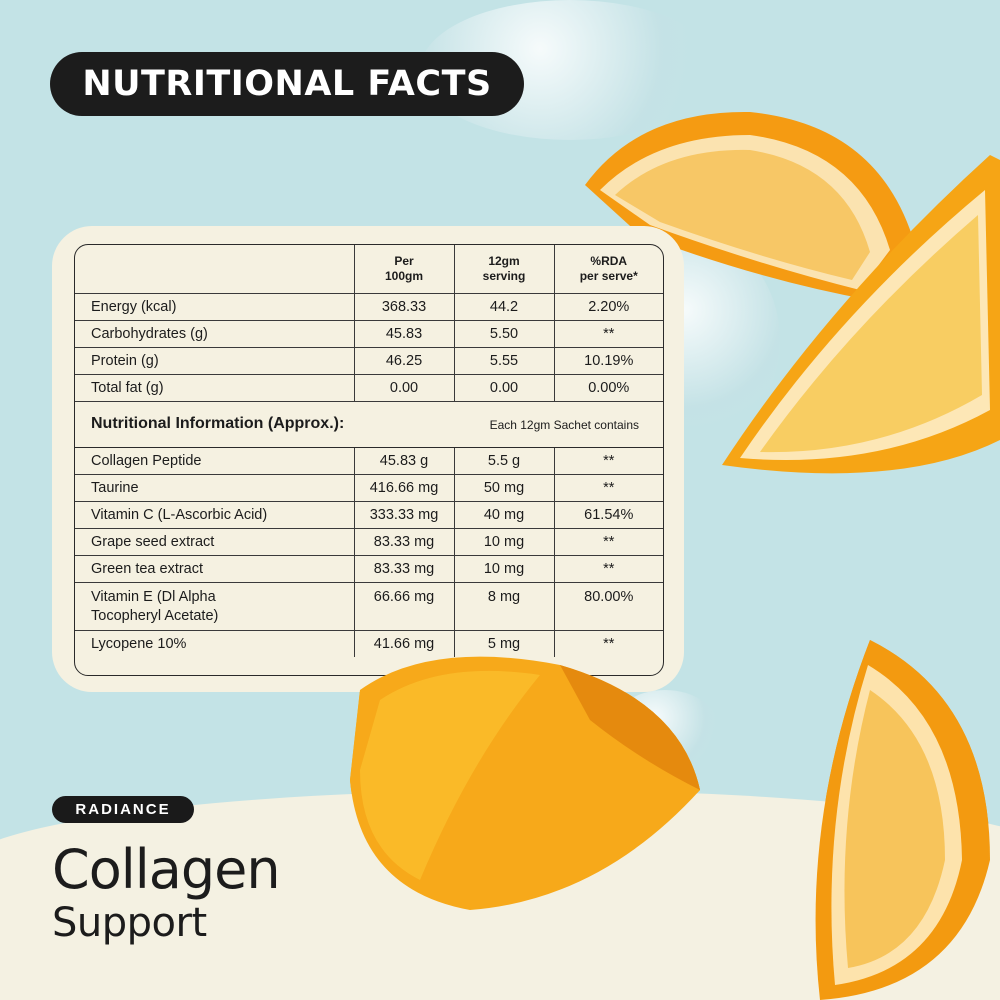  I want to click on row-label-line: Tocopheryl Acetate), so click(155, 616).